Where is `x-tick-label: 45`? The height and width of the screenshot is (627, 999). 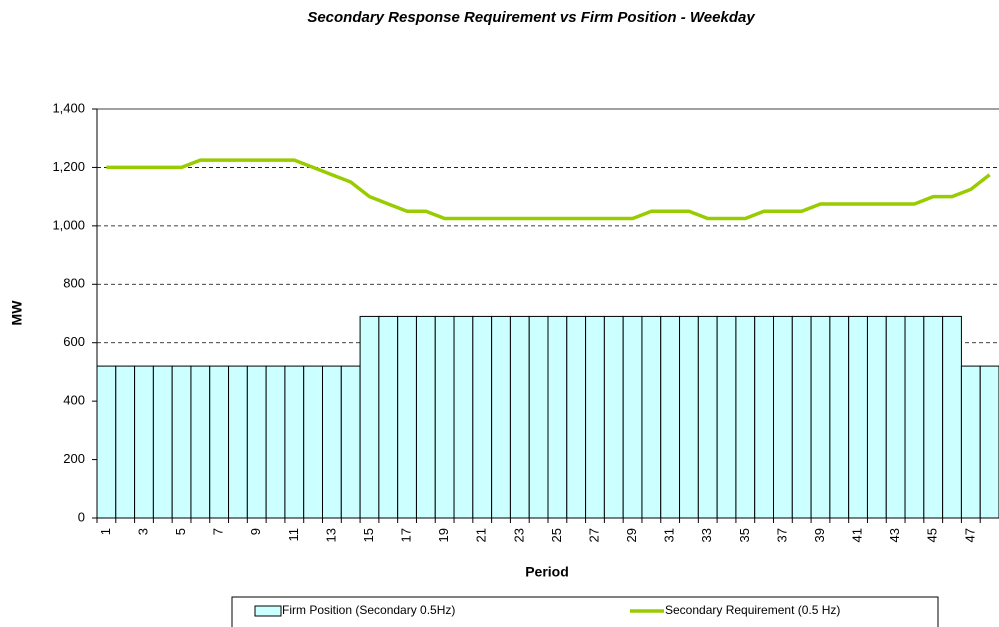 x-tick-label: 45 is located at coordinates (932, 535).